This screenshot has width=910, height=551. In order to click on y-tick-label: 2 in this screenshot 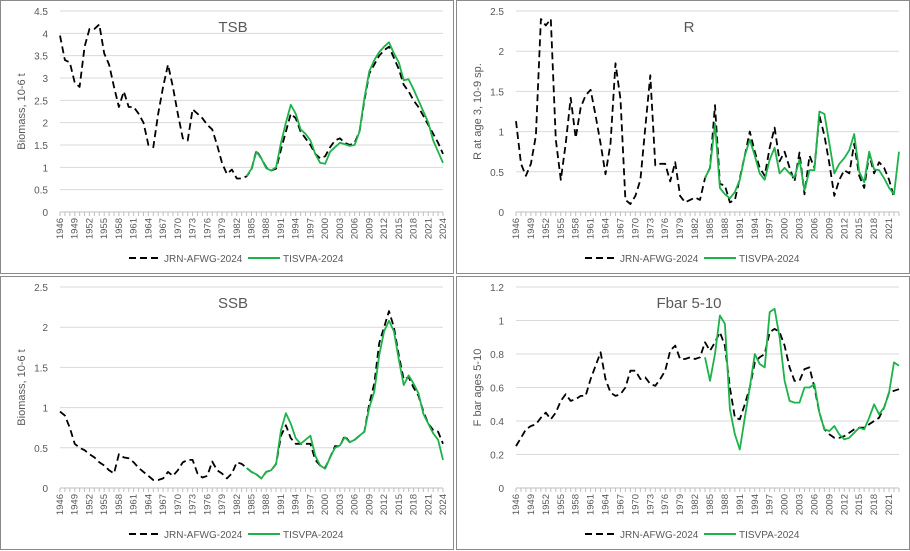, I will do `click(45, 328)`.